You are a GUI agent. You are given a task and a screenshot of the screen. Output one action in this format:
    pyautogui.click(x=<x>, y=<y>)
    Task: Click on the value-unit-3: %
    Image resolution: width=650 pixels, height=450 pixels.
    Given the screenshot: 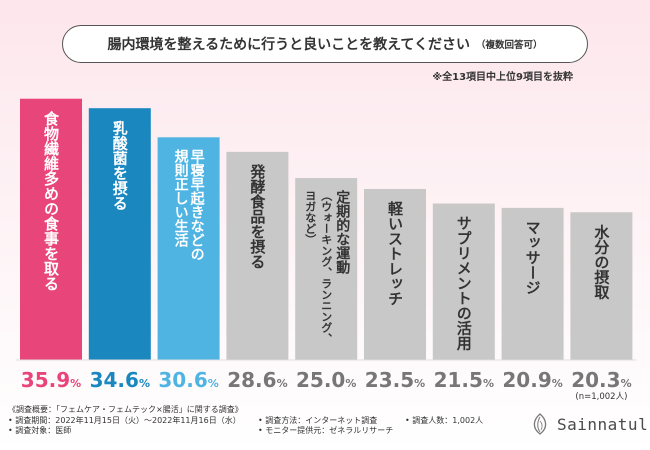 What is the action you would take?
    pyautogui.click(x=213, y=383)
    